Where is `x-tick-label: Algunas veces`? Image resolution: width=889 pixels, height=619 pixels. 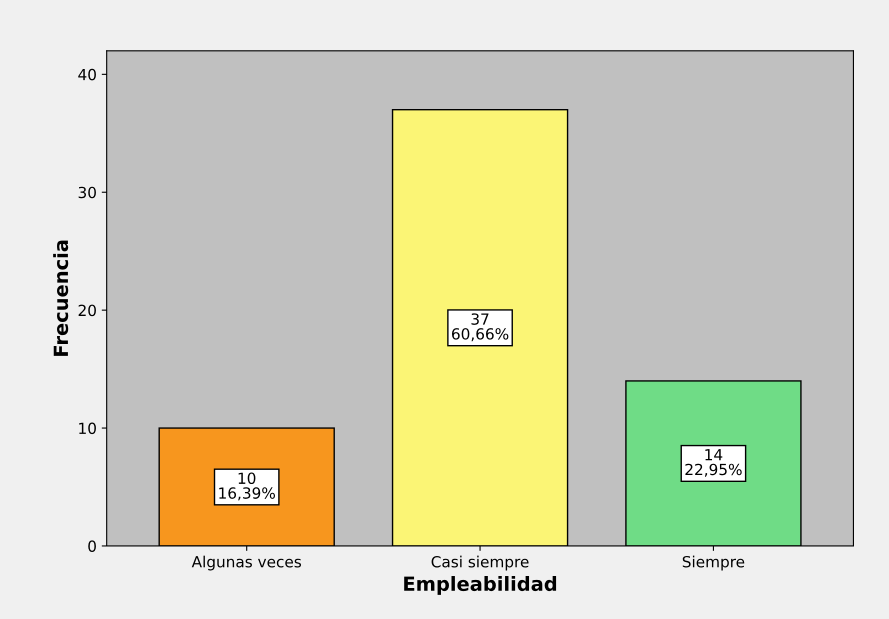 x-tick-label: Algunas veces is located at coordinates (247, 563).